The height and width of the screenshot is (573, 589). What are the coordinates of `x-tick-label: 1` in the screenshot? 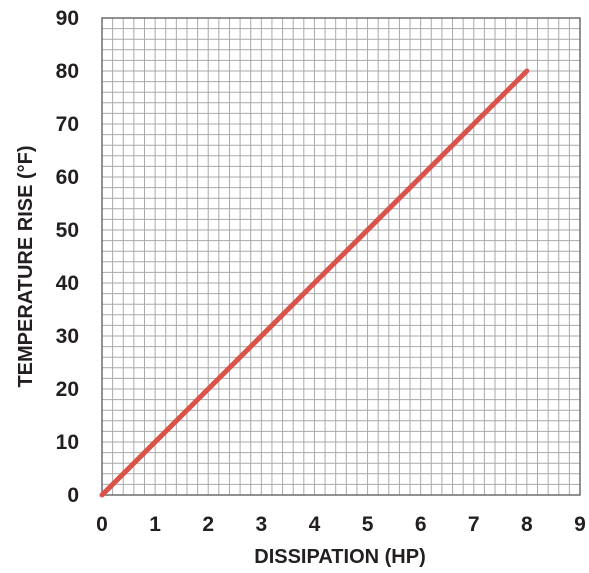 It's located at (155, 524).